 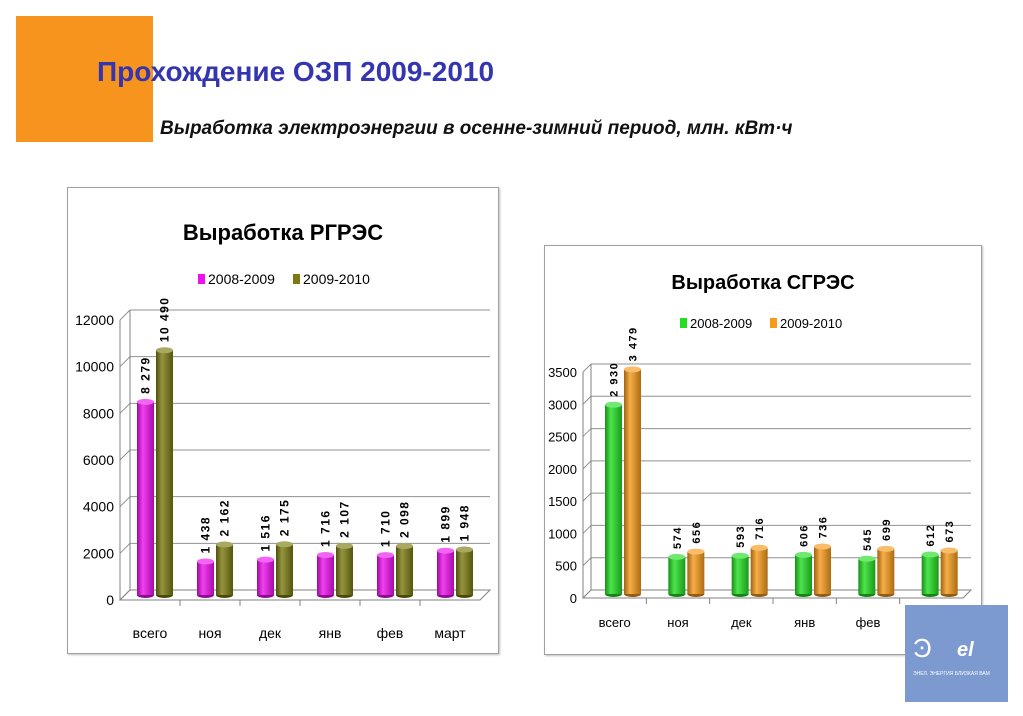 I want to click on rgres-ytick-label-4: 8000, so click(x=98, y=413).